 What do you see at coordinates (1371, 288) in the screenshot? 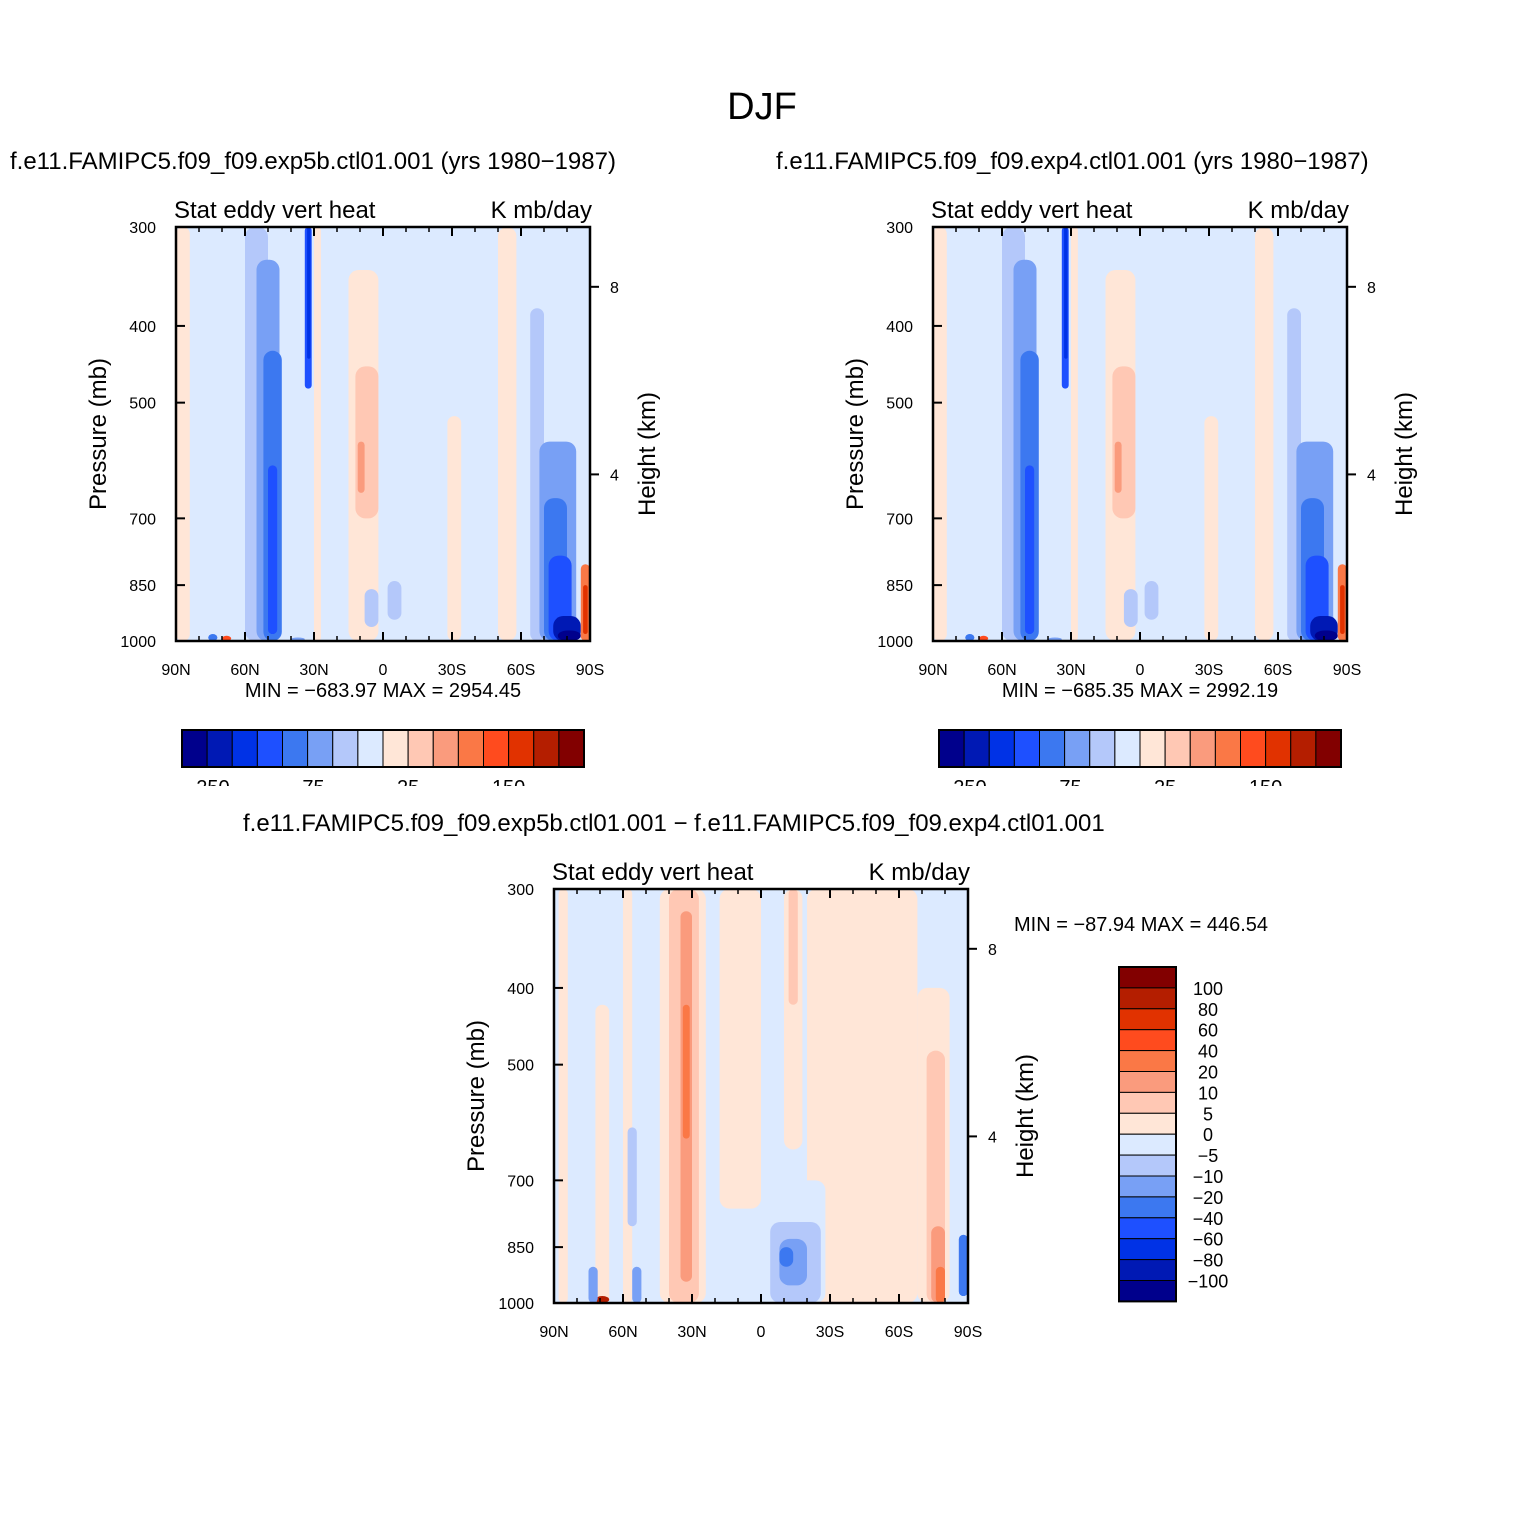
I see `panel2-y2-tick-label: 8` at bounding box center [1371, 288].